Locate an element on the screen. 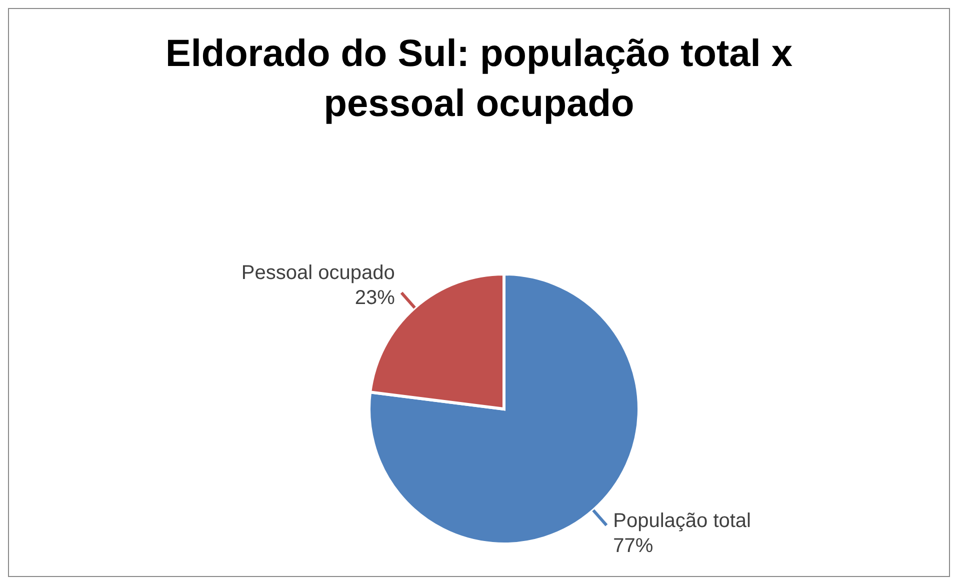 This screenshot has width=958, height=585. data-label: 77% is located at coordinates (633, 545).